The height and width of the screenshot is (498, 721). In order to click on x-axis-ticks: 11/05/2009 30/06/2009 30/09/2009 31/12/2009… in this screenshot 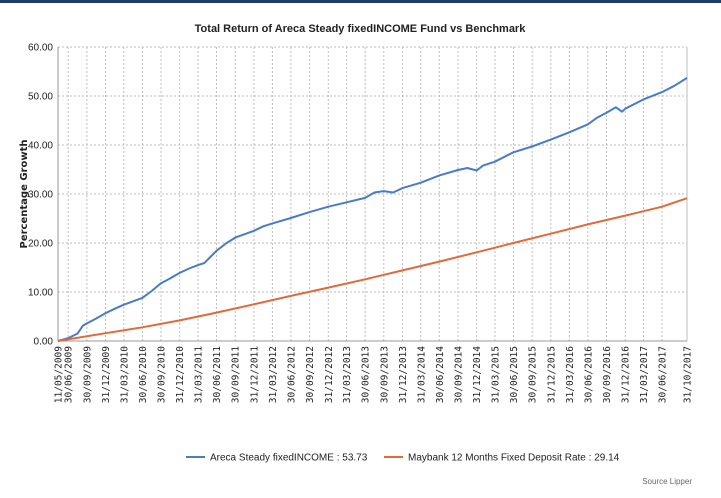, I will do `click(374, 374)`.